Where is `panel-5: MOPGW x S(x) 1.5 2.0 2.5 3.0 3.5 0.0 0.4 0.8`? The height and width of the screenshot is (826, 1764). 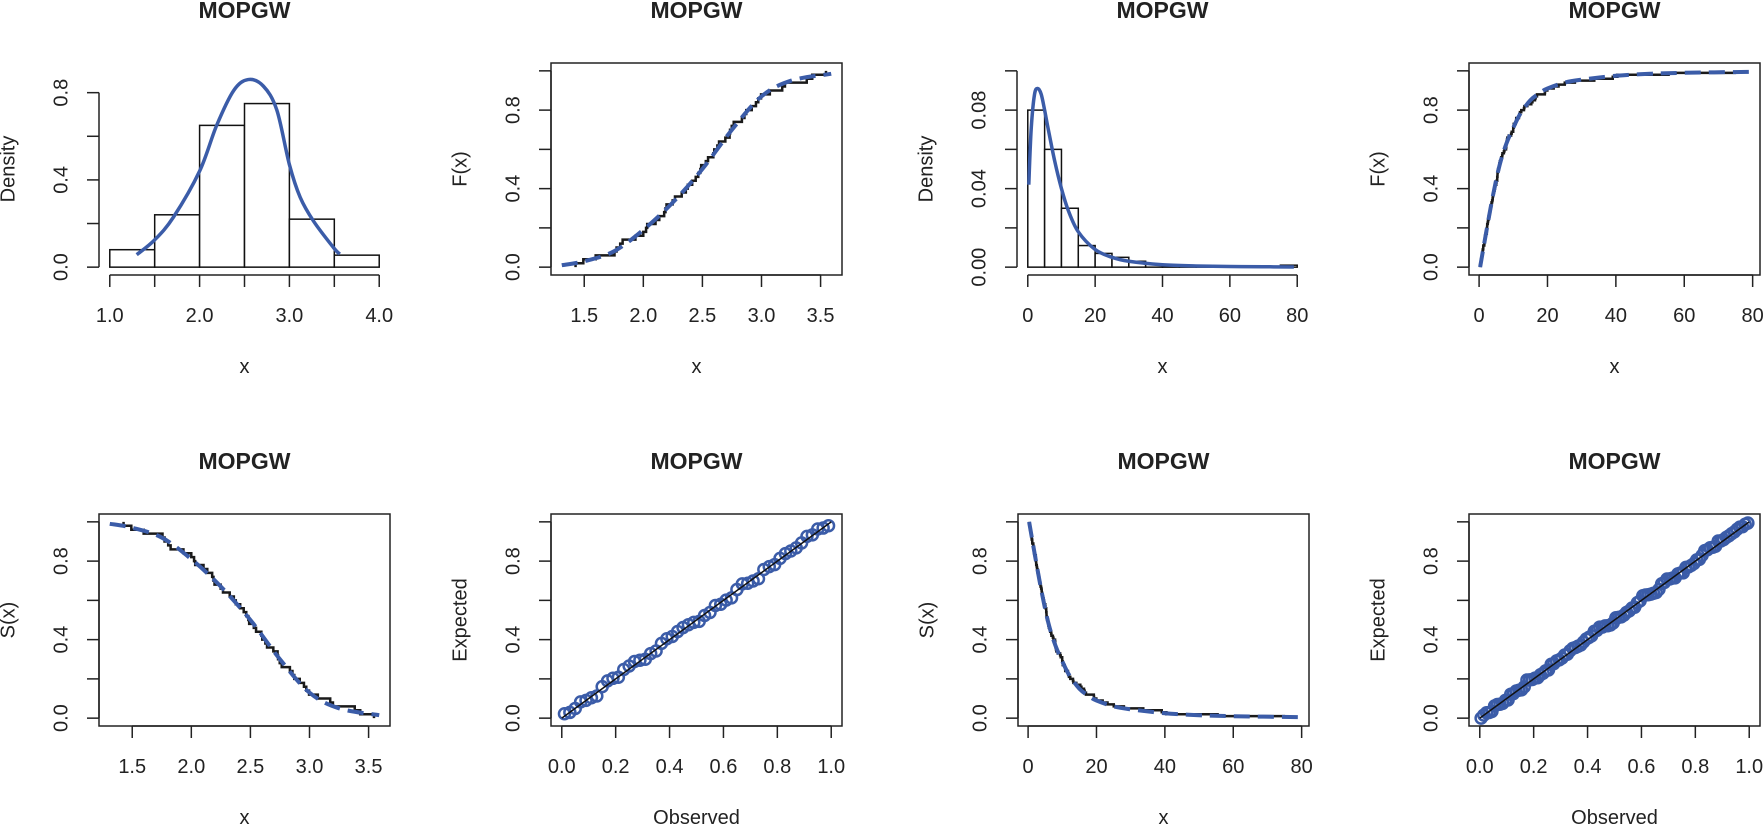 panel-5: MOPGW x S(x) 1.5 2.0 2.5 3.0 3.5 0.0 0.4 0.8 is located at coordinates (195, 637).